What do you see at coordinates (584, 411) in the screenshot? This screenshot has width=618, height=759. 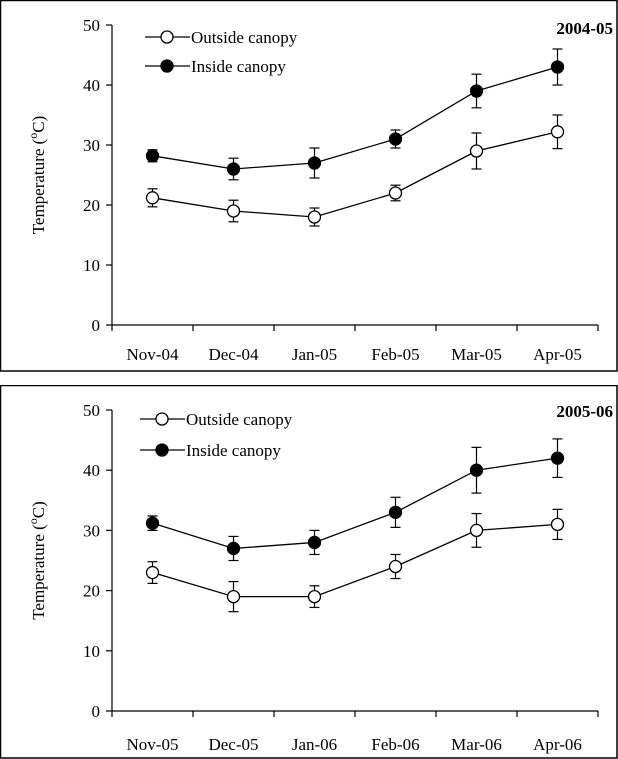 I see `chart-title: 2005-06` at bounding box center [584, 411].